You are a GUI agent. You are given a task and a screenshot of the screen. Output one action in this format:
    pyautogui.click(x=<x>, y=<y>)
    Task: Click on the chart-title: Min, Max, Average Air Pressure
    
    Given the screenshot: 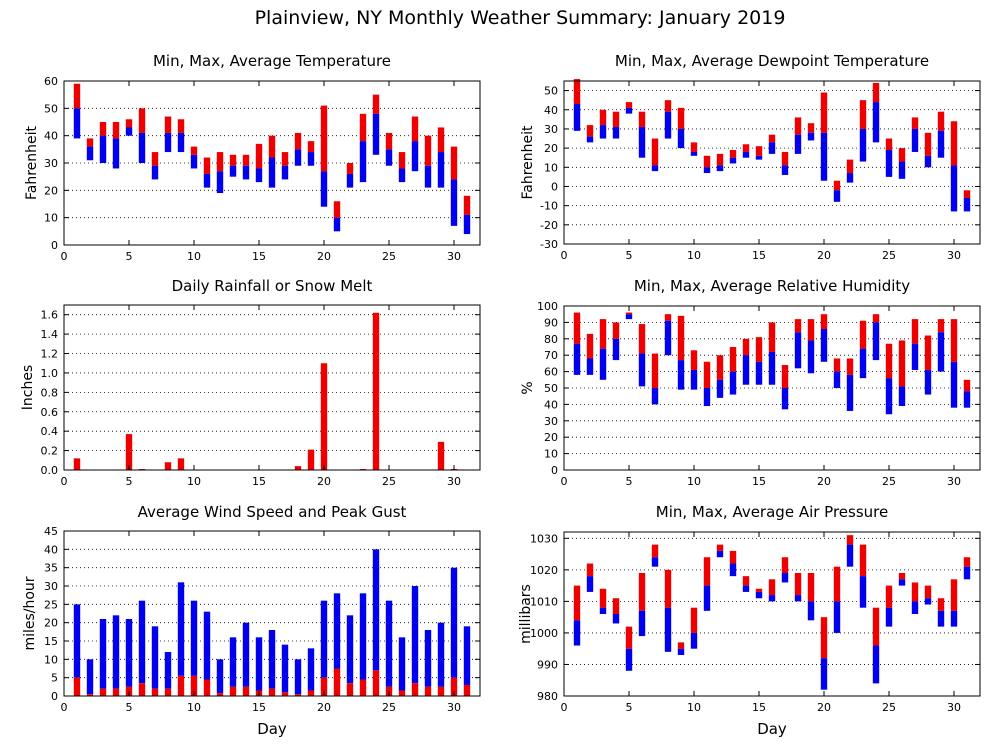 What is the action you would take?
    pyautogui.click(x=772, y=512)
    